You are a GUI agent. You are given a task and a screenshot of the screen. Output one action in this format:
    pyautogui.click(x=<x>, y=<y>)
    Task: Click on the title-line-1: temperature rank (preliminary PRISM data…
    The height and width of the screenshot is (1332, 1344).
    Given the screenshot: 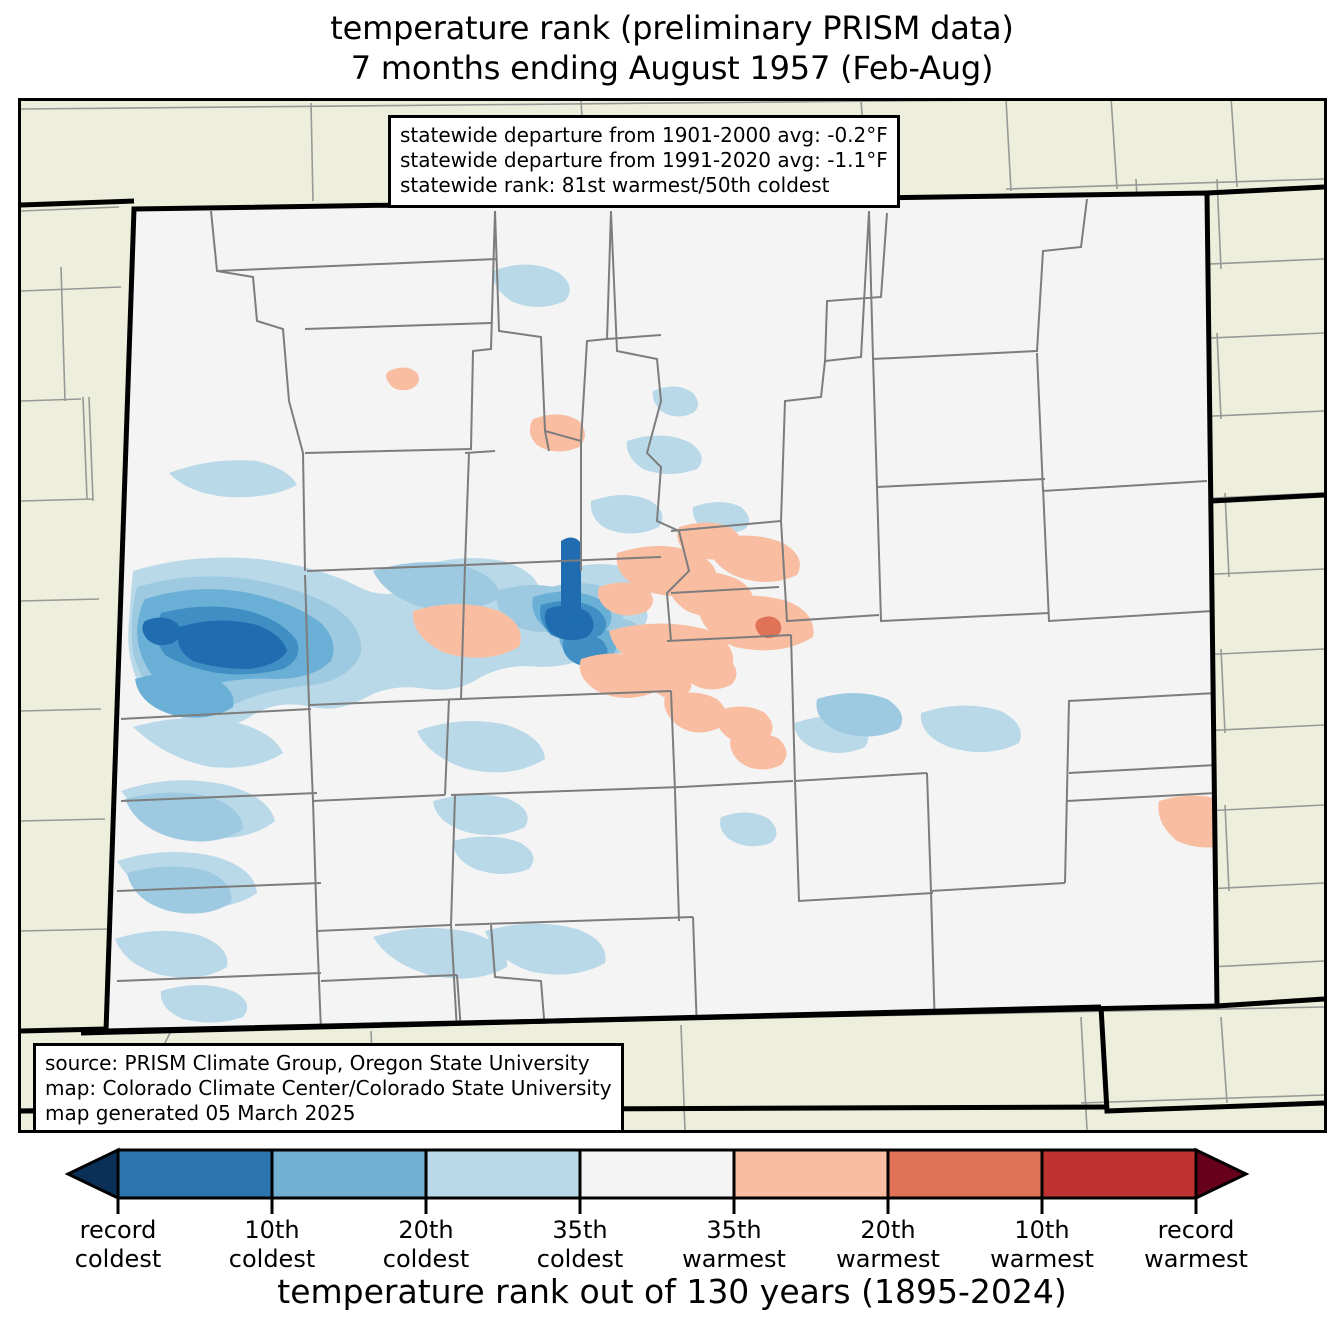 What is the action you would take?
    pyautogui.click(x=672, y=28)
    